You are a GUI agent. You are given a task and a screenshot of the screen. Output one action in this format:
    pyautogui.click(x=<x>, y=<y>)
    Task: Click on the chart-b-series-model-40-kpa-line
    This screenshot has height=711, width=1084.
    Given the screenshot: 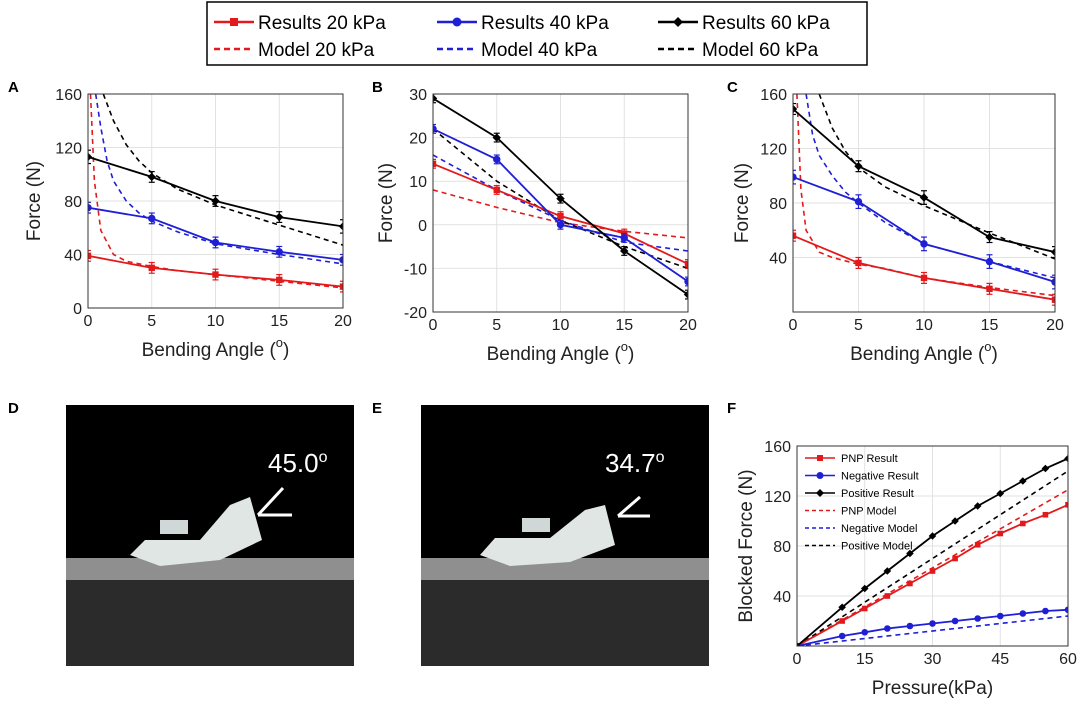 What is the action you would take?
    pyautogui.click(x=560, y=203)
    